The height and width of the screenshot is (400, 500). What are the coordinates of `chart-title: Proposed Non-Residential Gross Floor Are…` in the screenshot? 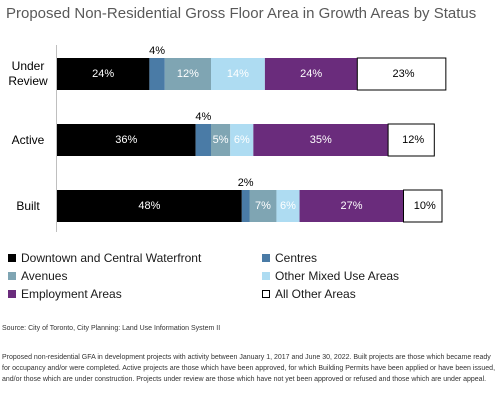 It's located at (241, 13).